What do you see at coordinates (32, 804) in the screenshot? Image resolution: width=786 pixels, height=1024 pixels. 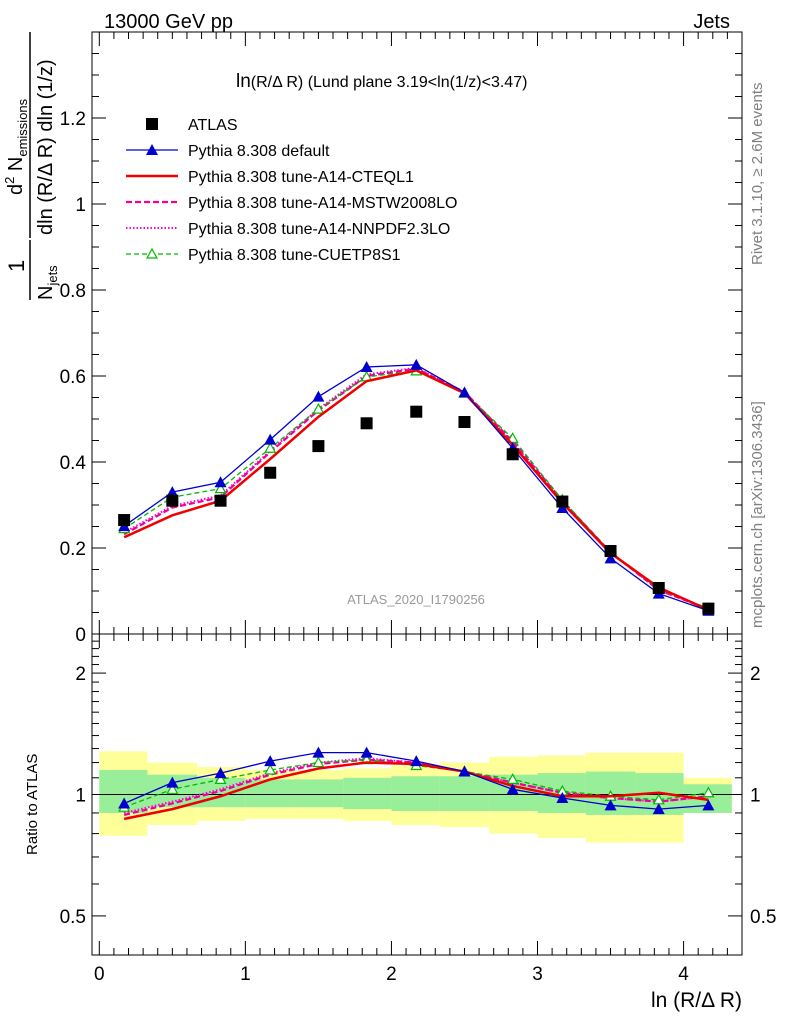 I see `y-axis-label-ratio: Ratio to ATLAS` at bounding box center [32, 804].